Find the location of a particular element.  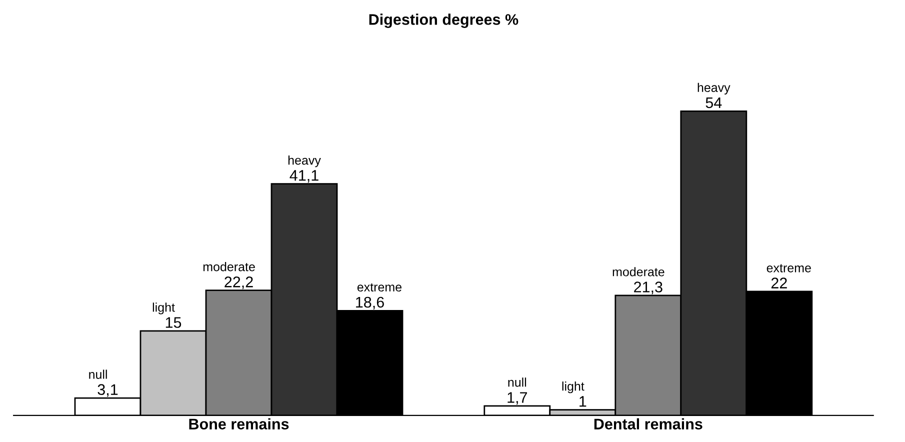

data-label: 22,2 is located at coordinates (238, 283).